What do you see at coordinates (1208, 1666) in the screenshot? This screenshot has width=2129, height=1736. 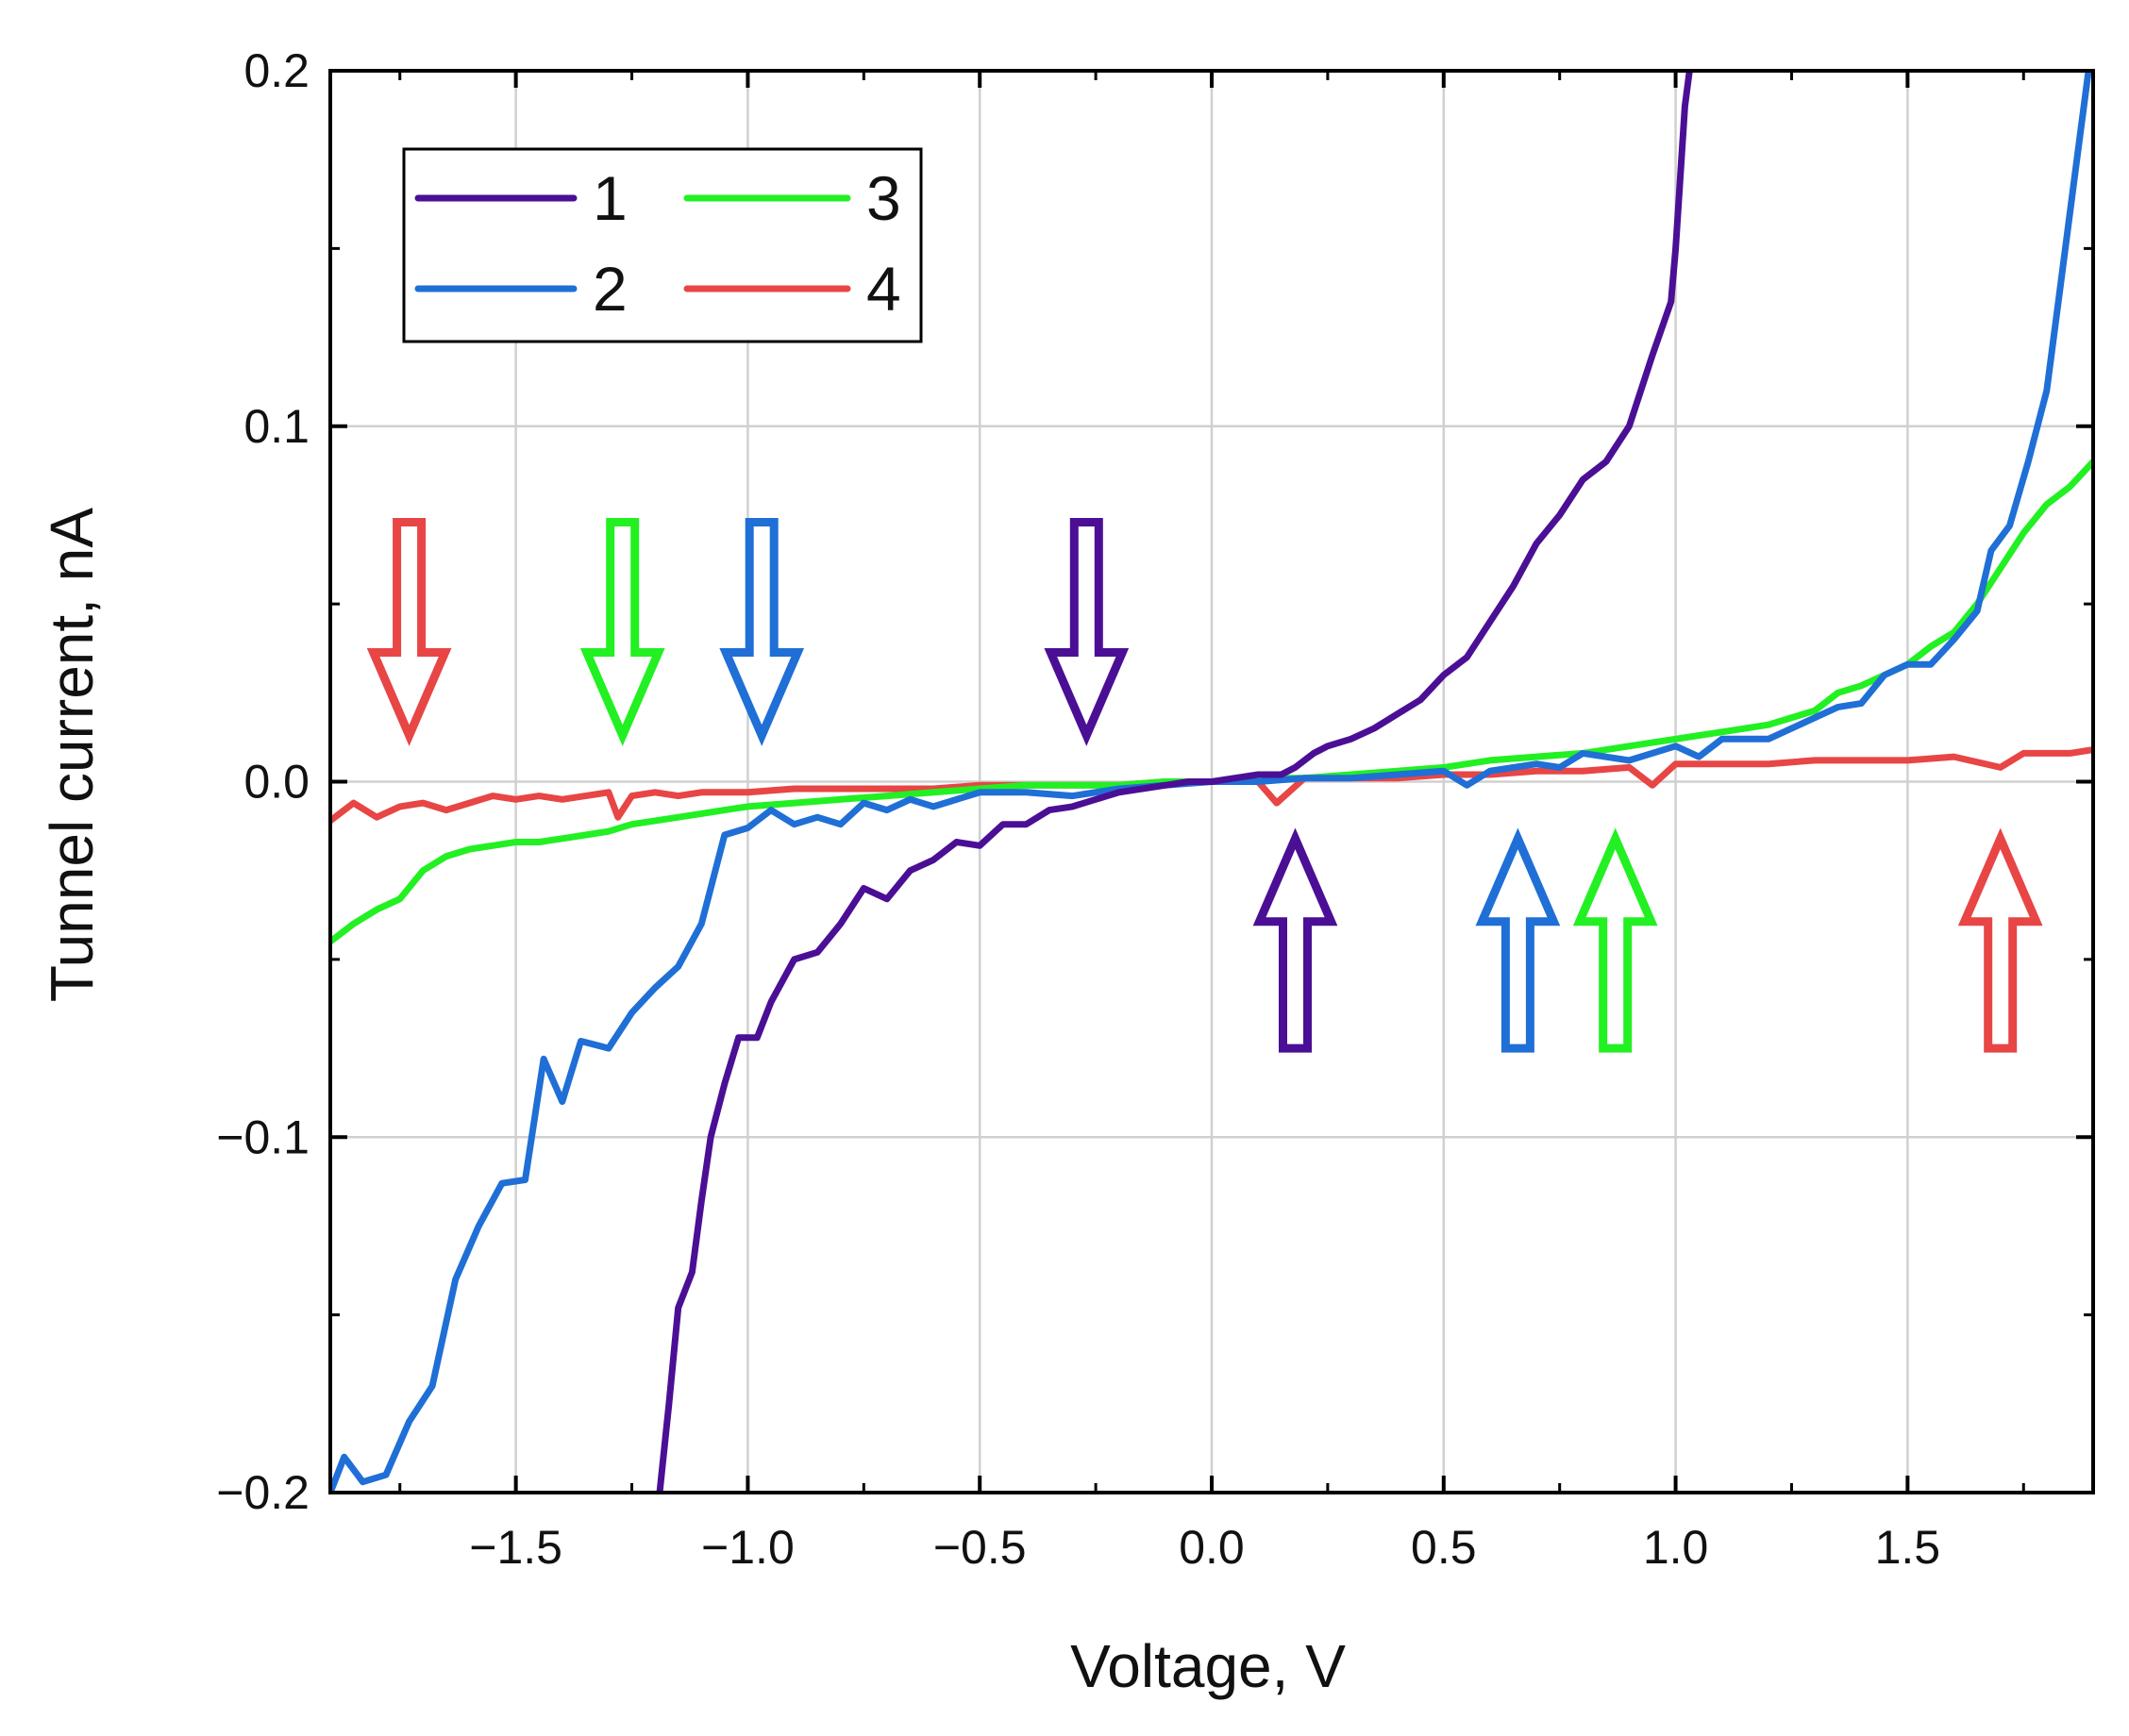 I see `x-axis-title: Voltage, V` at bounding box center [1208, 1666].